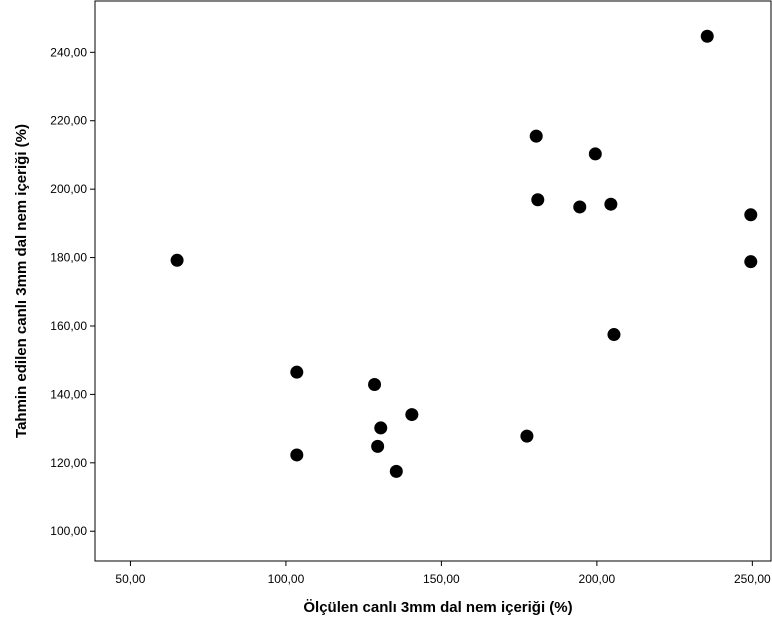 This screenshot has height=628, width=772. Describe the element at coordinates (130, 579) in the screenshot. I see `x-tick-label: 50,00` at that location.